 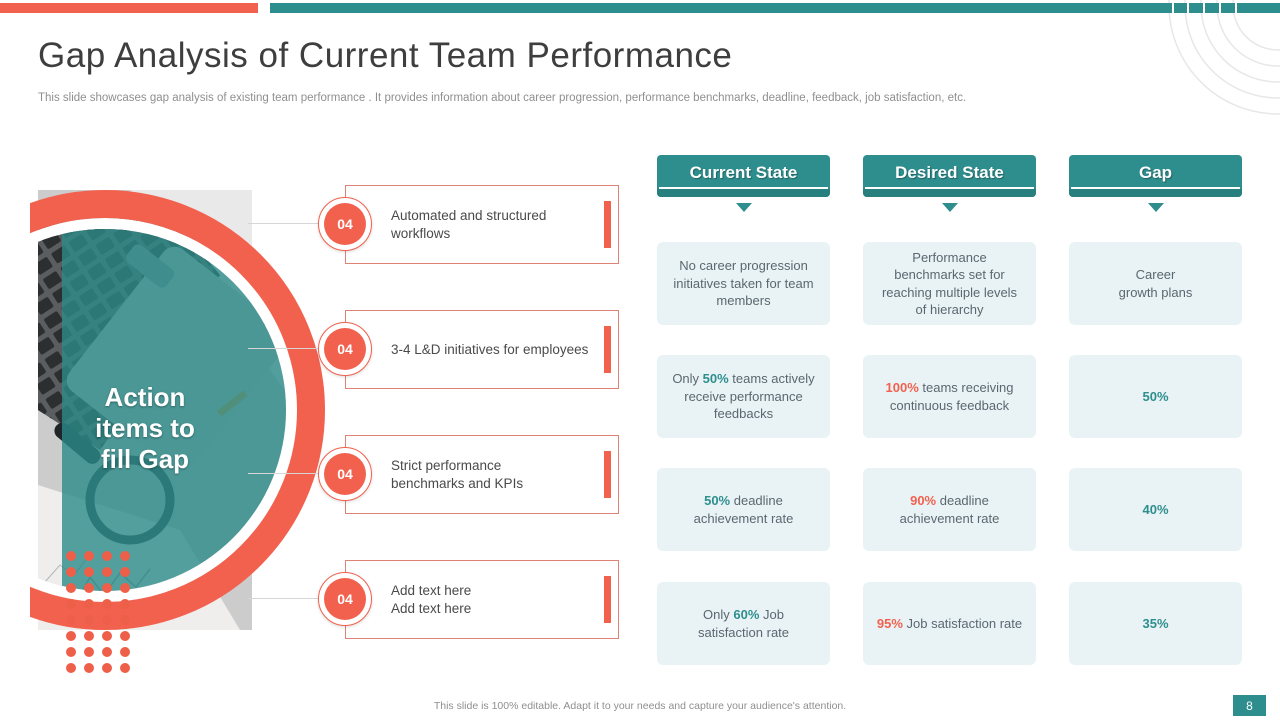 I want to click on table-cell: 35%, so click(x=1155, y=623).